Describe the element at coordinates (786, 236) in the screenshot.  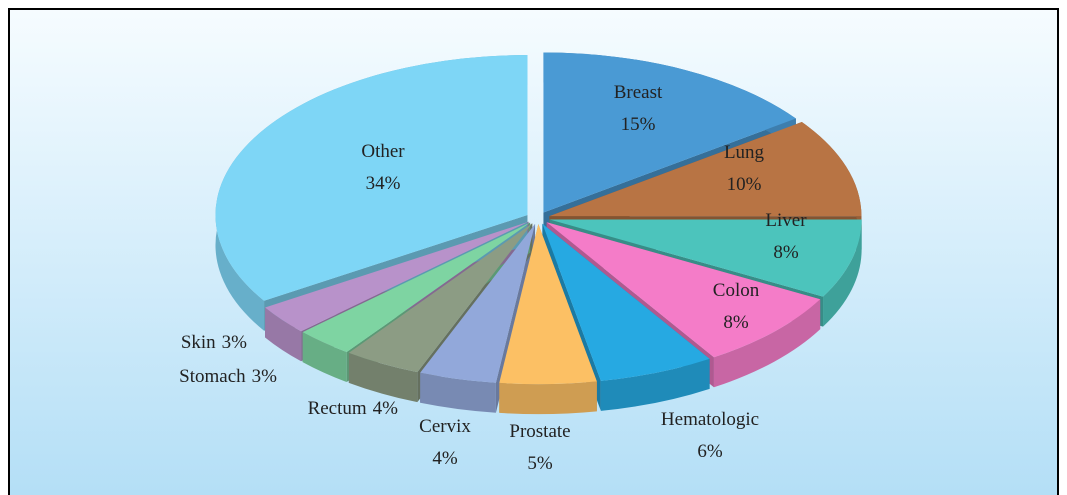
I see `slice-label: Liver 8%` at that location.